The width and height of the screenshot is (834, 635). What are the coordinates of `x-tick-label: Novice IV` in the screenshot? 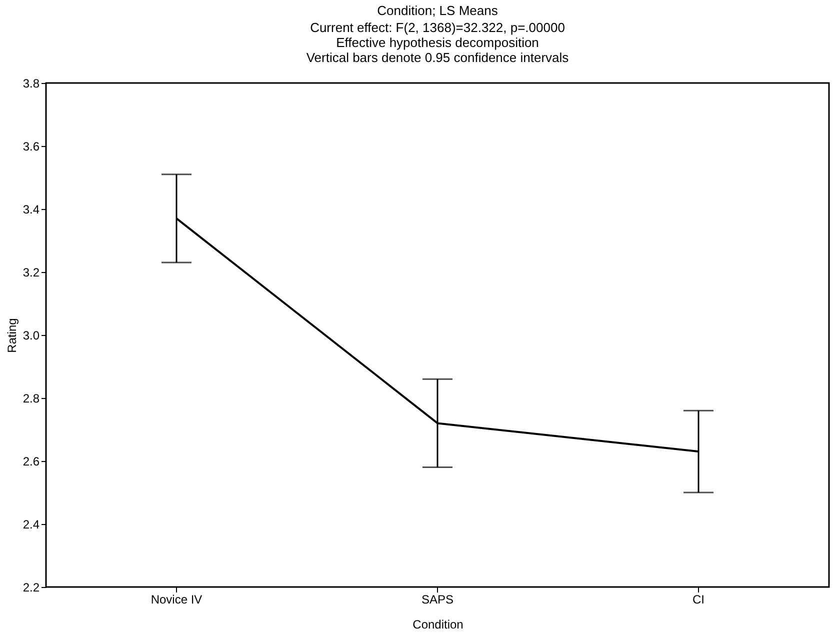 It's located at (176, 599).